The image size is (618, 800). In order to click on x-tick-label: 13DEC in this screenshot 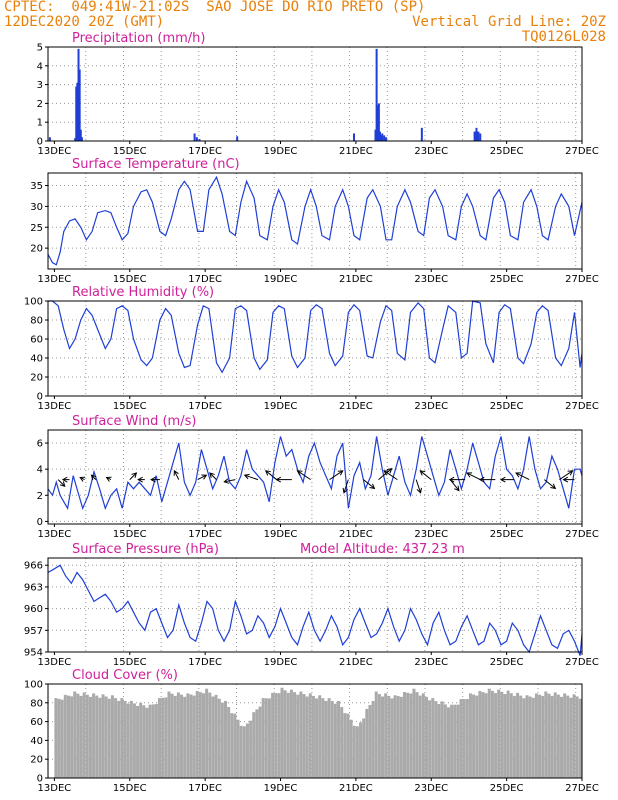, I will do `click(55, 279)`.